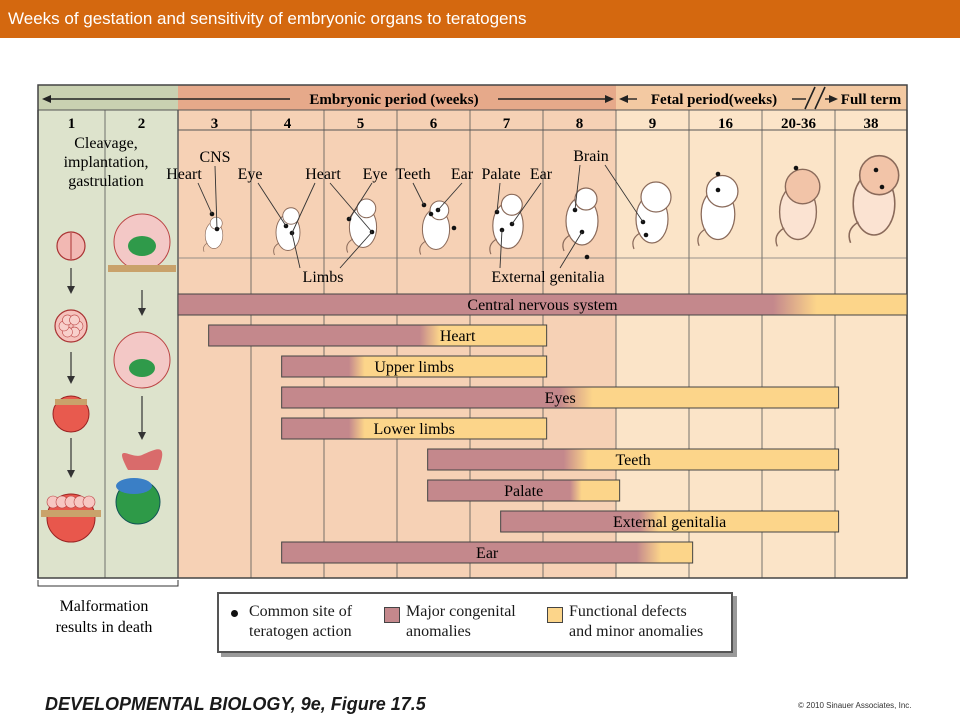 The image size is (960, 720). Describe the element at coordinates (142, 459) in the screenshot. I see `amnion-icon` at that location.